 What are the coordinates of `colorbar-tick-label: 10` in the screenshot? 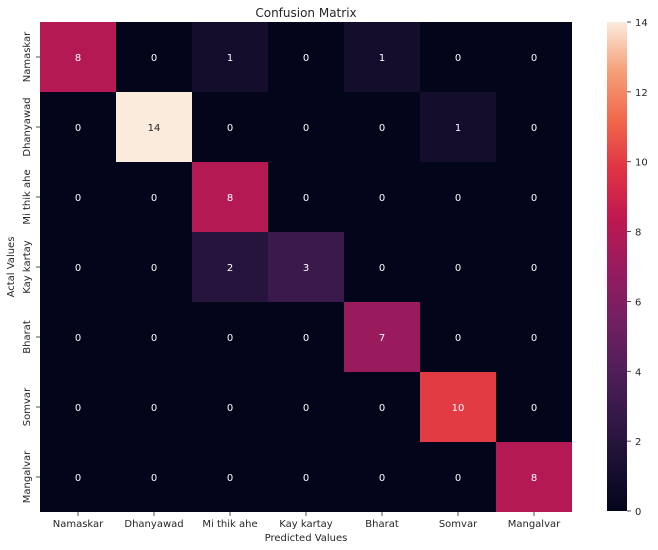 It's located at (641, 163).